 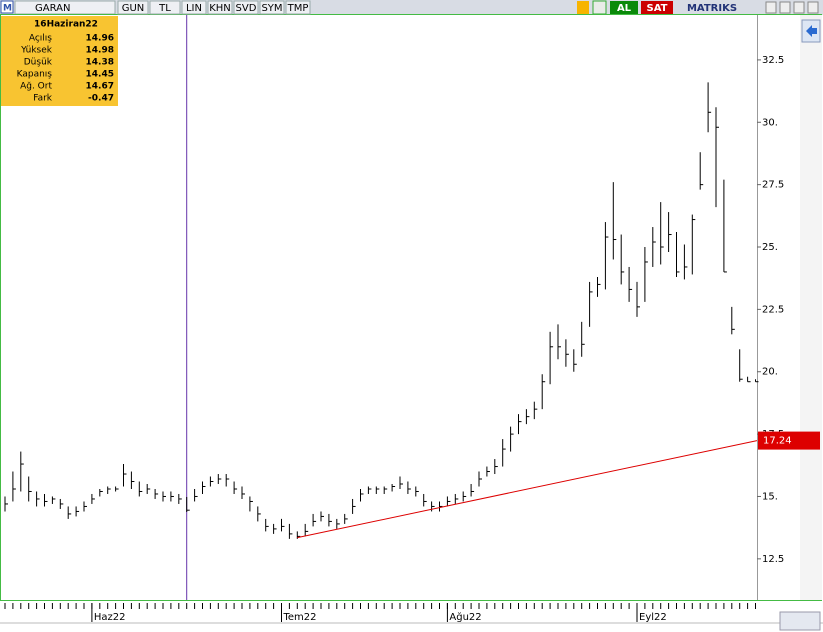 I want to click on toolbar-button-label: SYM, so click(x=271, y=8).